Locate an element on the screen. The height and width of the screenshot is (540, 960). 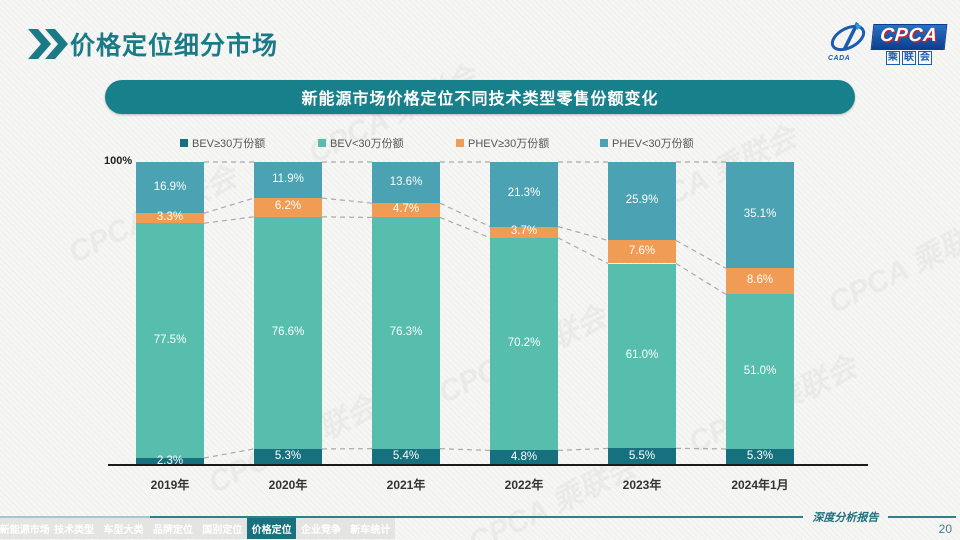
bar-value-label: 77.5% is located at coordinates (170, 339).